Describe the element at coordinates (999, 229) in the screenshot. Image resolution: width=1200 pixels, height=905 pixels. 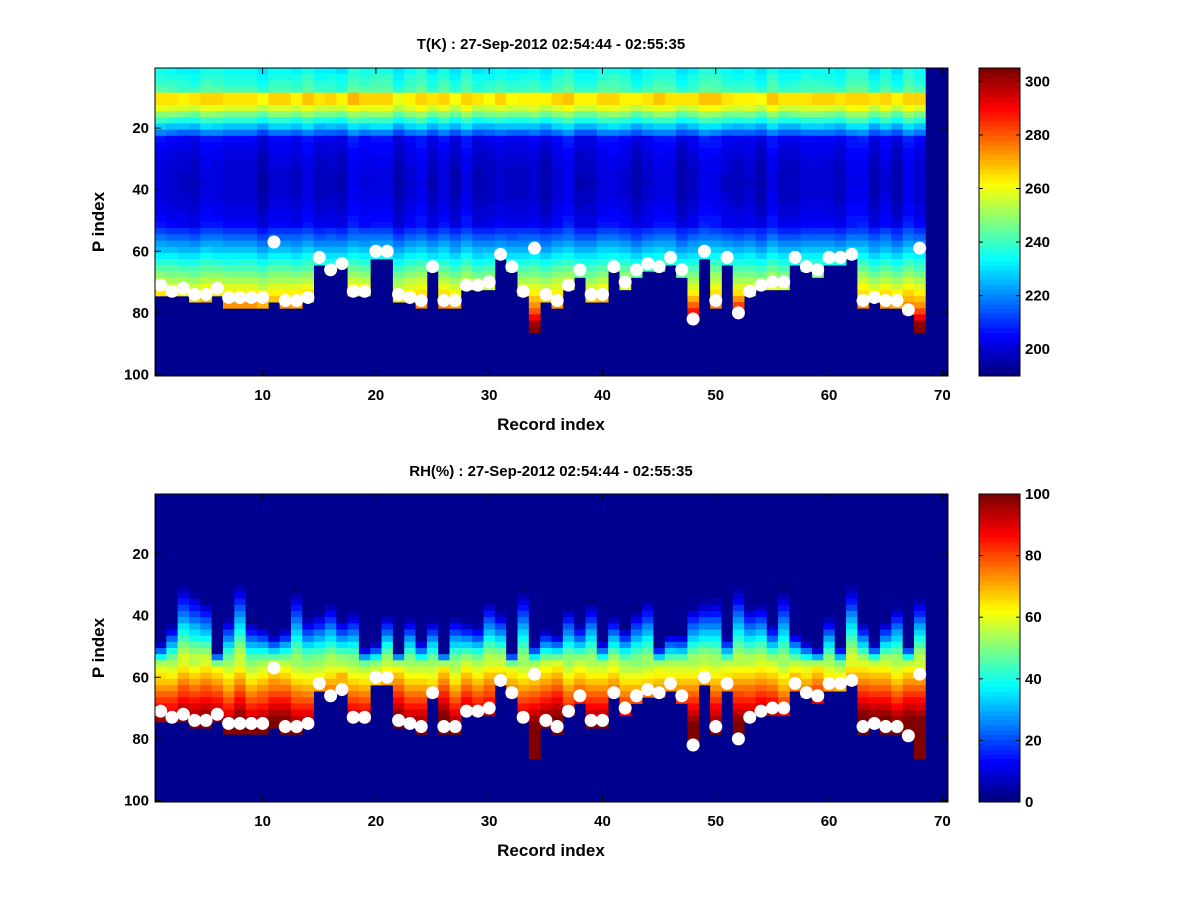
I see `colorbar-segment` at that location.